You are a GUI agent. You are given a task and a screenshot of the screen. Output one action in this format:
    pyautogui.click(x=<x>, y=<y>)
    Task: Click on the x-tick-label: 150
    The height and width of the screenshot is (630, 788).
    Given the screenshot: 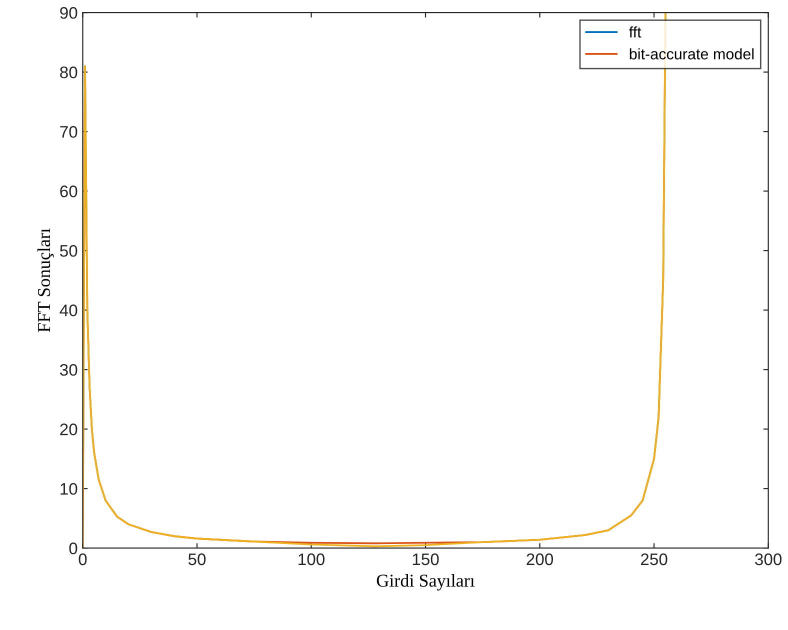 What is the action you would take?
    pyautogui.click(x=425, y=559)
    